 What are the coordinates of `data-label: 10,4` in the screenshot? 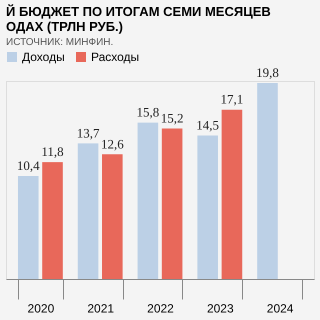 It's located at (28, 166).